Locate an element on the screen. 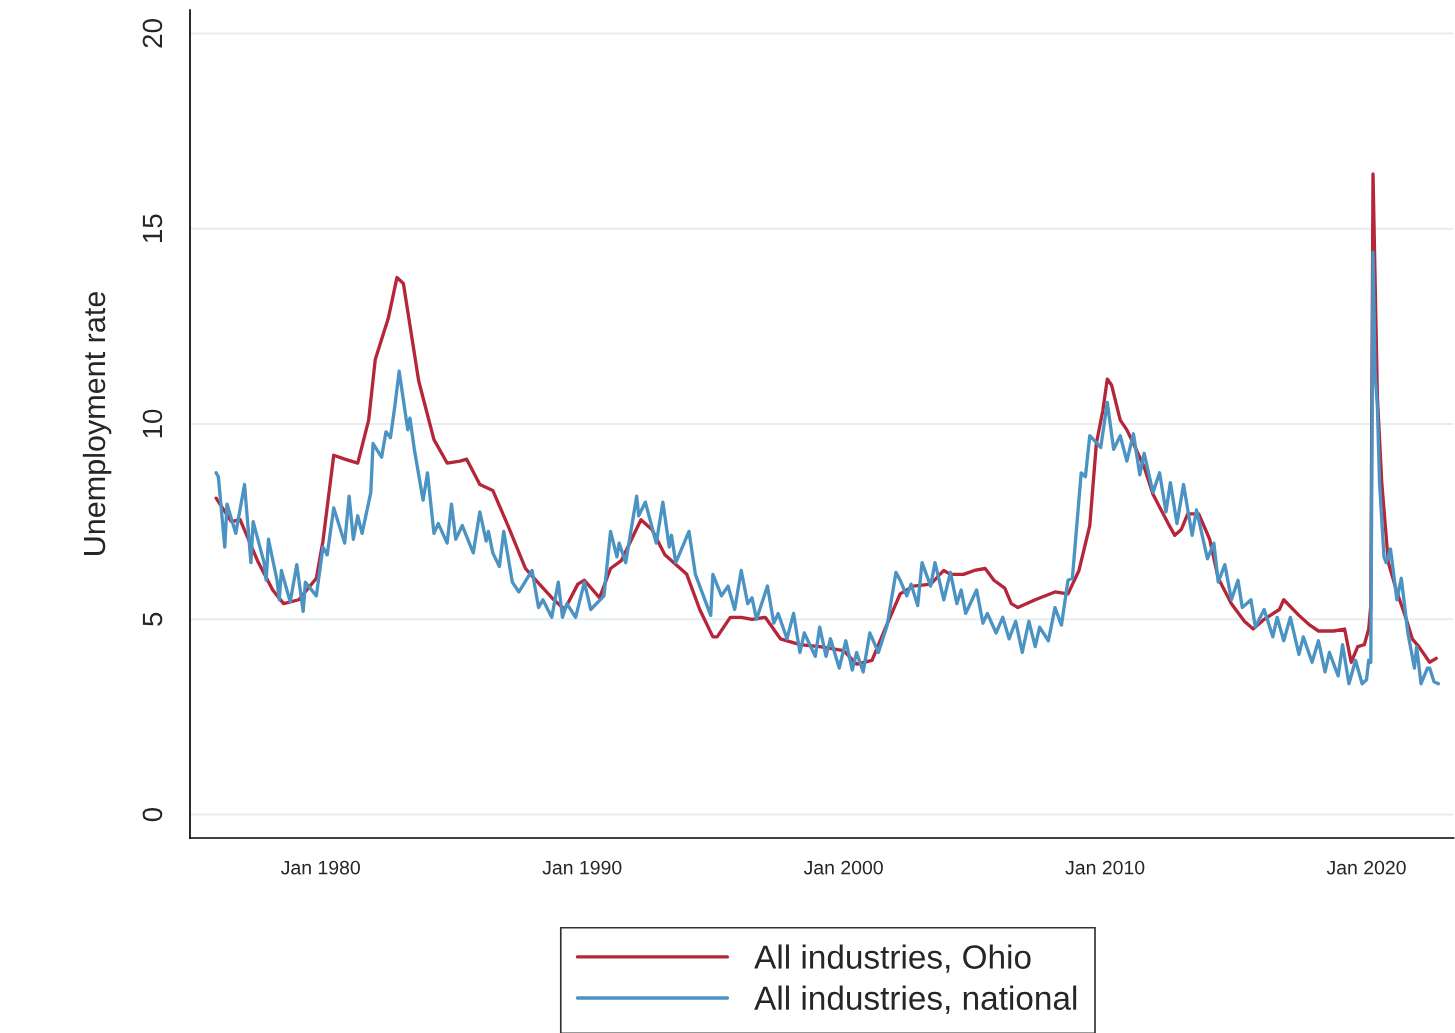 Image resolution: width=1455 pixels, height=1033 pixels. y-tick-label: 20 is located at coordinates (152, 33).